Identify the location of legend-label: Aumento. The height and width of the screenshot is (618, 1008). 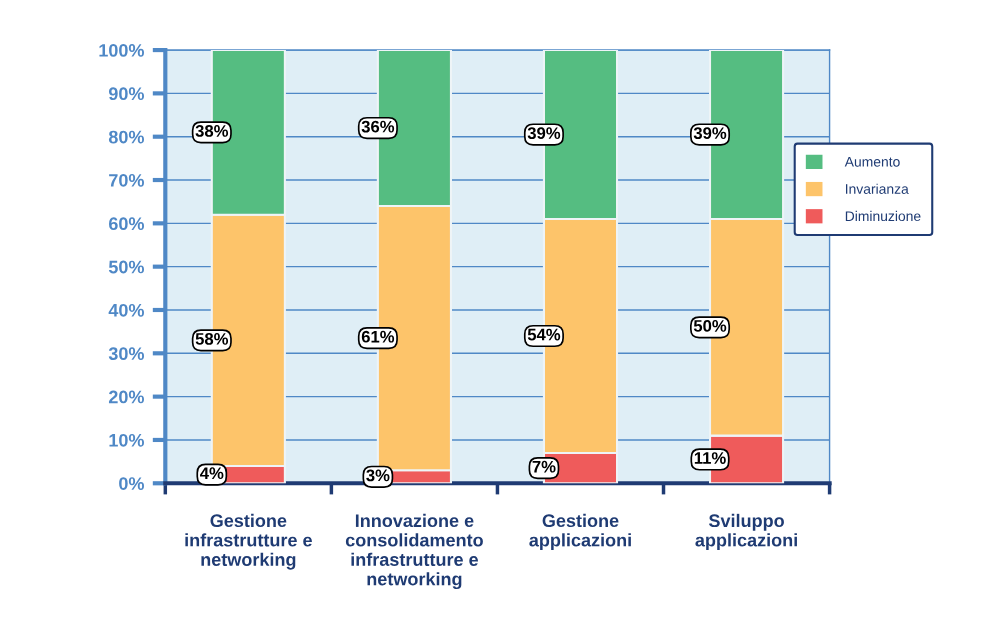
(872, 162).